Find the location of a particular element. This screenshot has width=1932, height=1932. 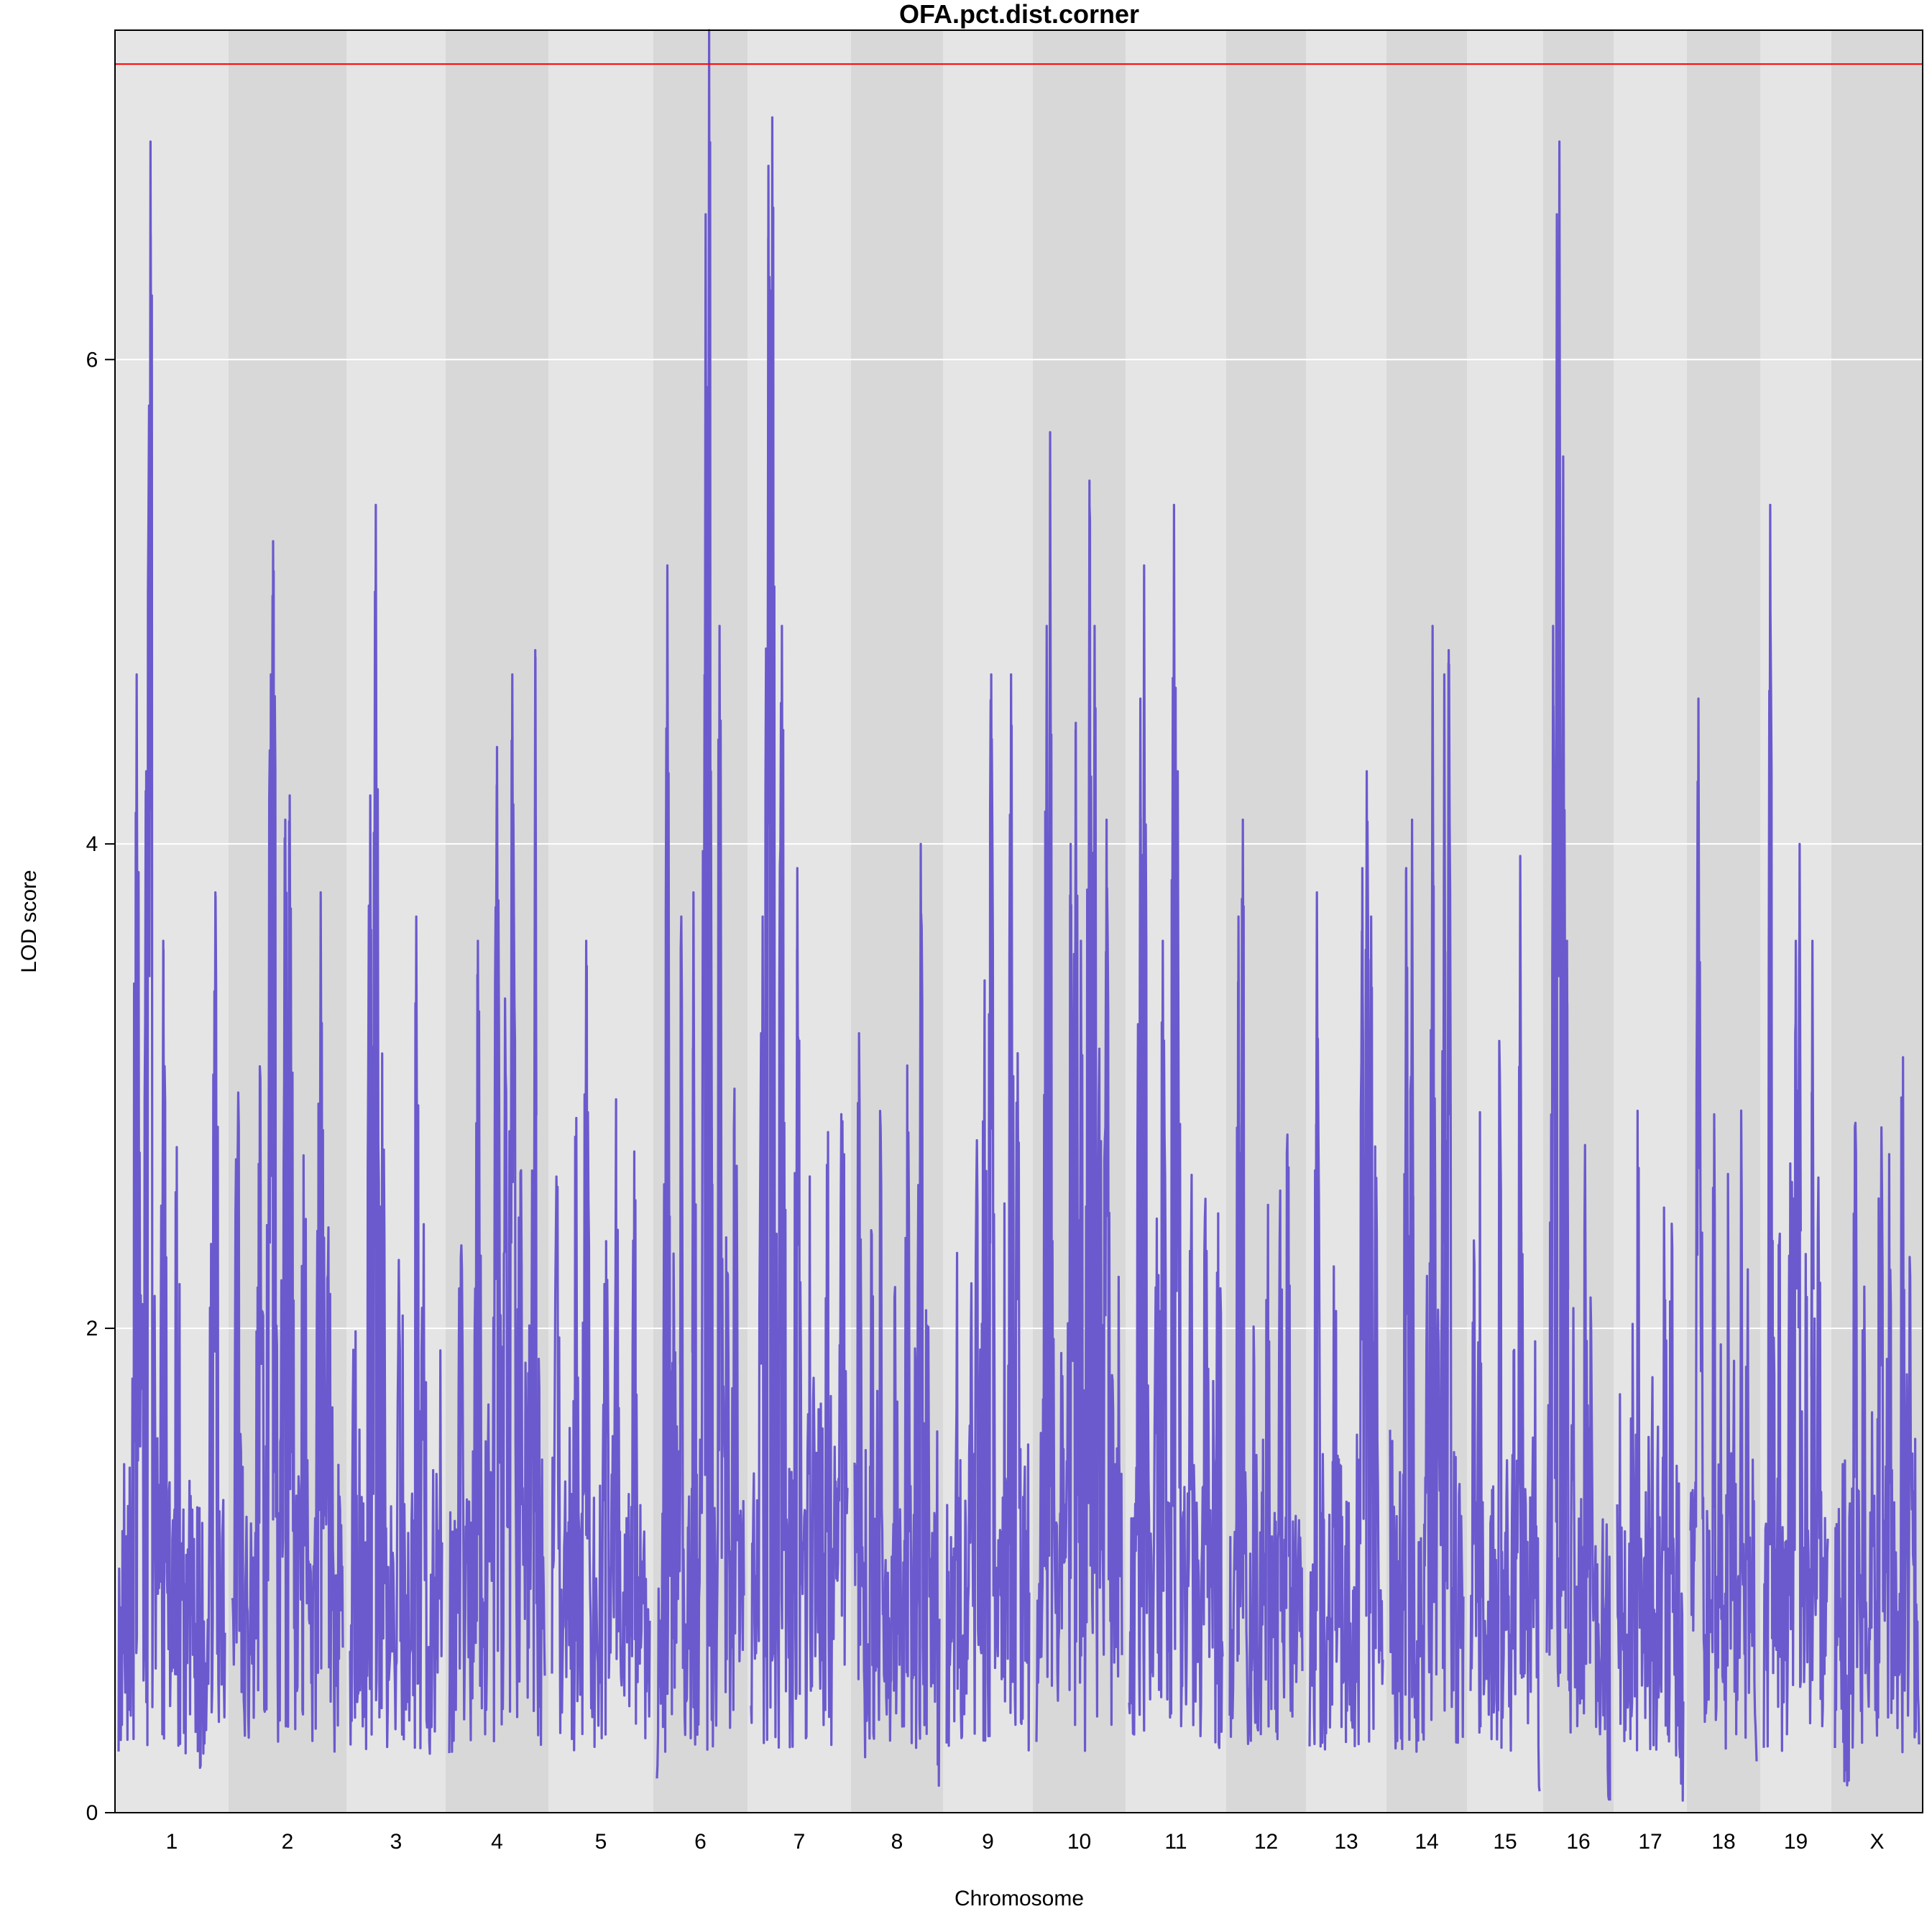

x-tick-label-chr-2: 2 is located at coordinates (288, 1842).